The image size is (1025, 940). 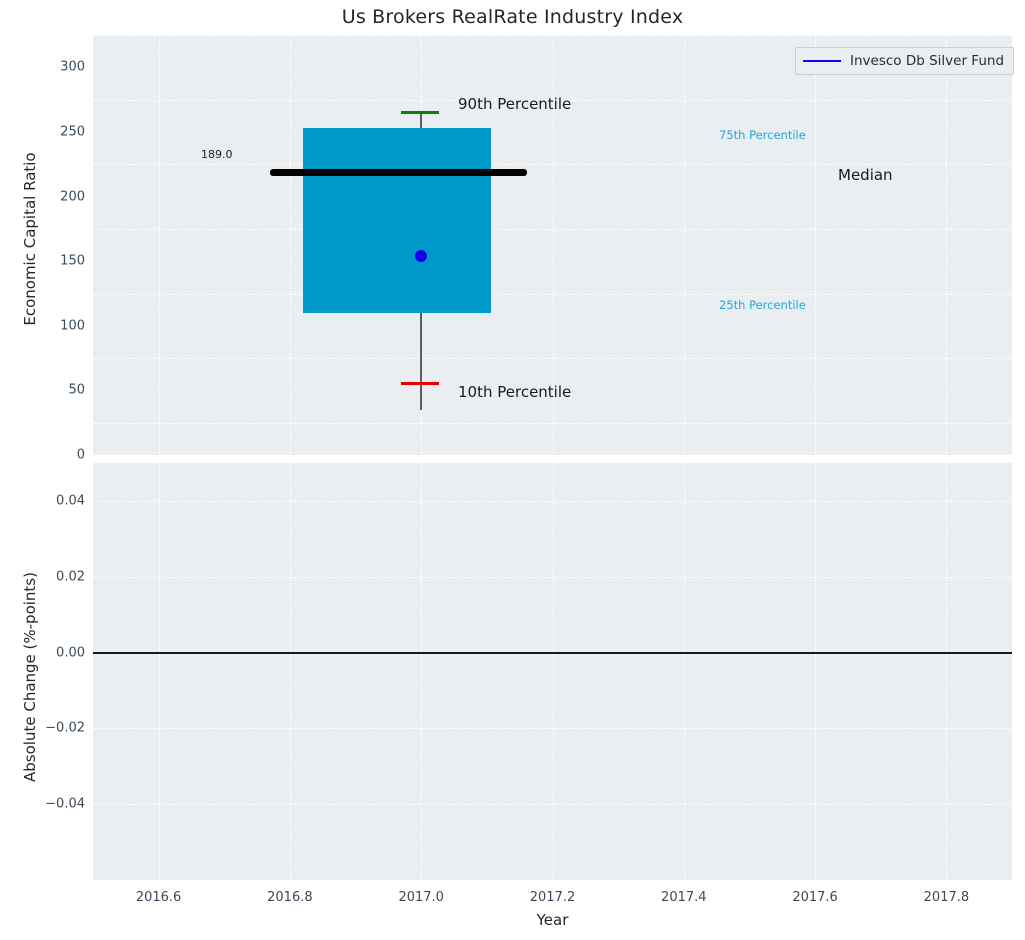 What do you see at coordinates (684, 245) in the screenshot?
I see `gridline-x-2017.4` at bounding box center [684, 245].